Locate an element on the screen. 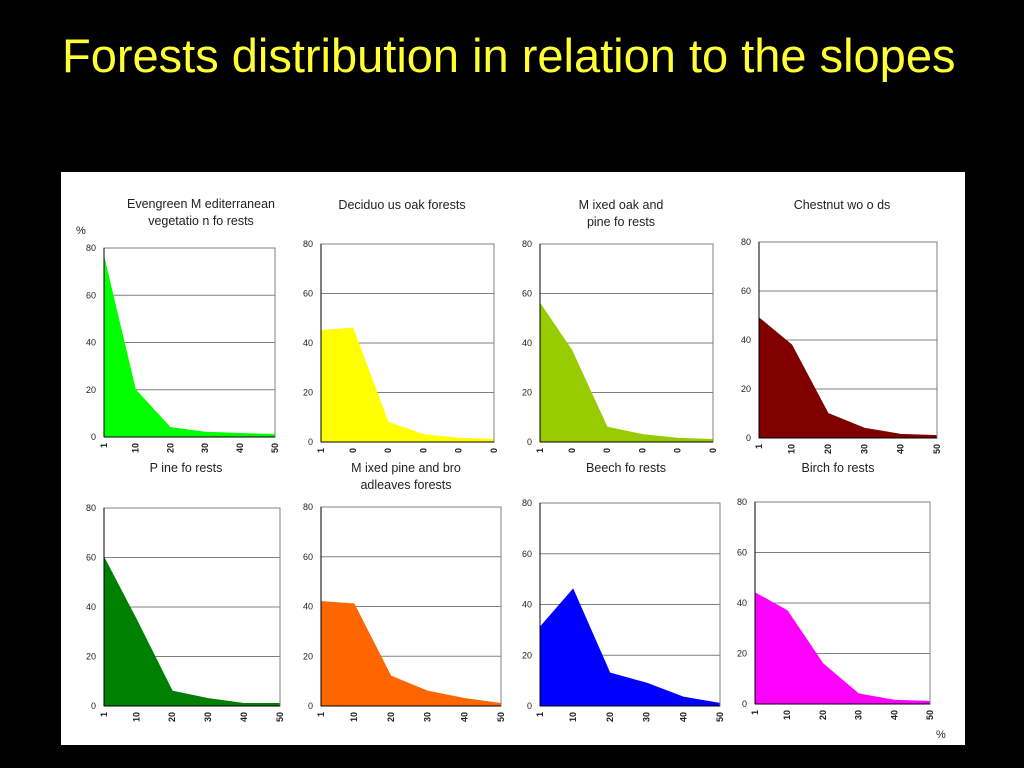  chart-title-line: Beech fo rests is located at coordinates (626, 468).